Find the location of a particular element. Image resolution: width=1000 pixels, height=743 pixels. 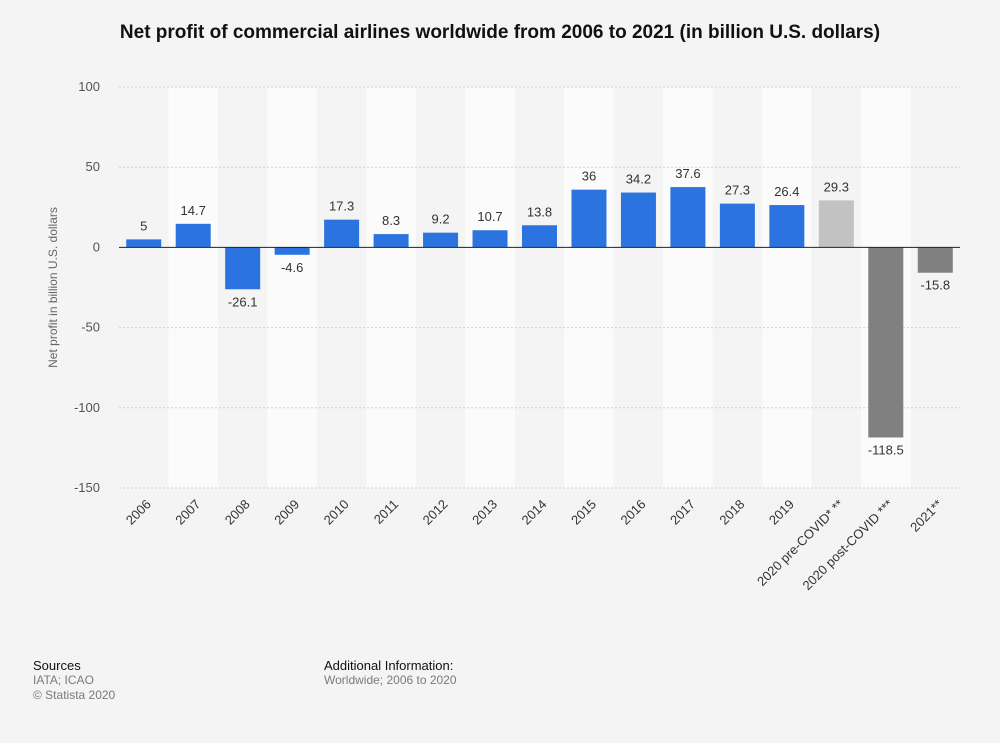

y-tick-label: 100 is located at coordinates (89, 86).